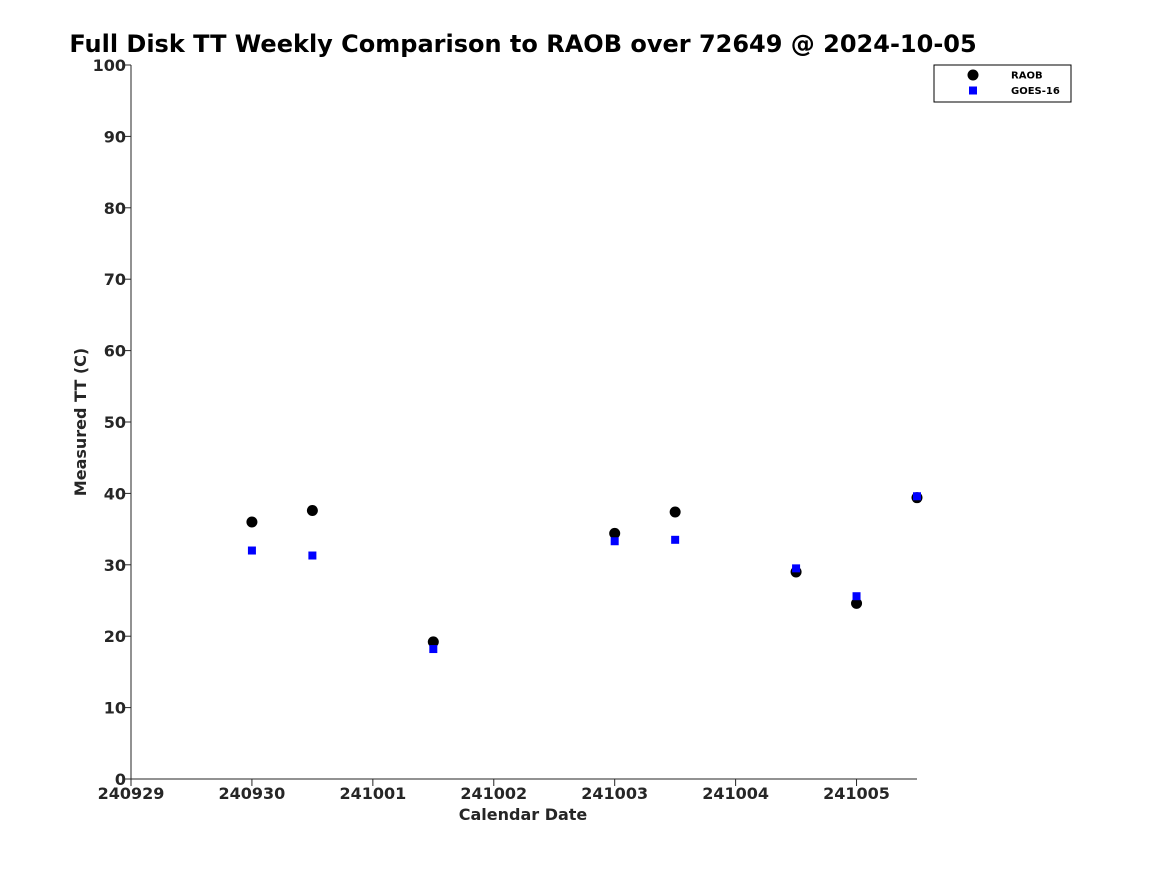 Image resolution: width=1167 pixels, height=875 pixels. What do you see at coordinates (856, 793) in the screenshot?
I see `x-tick-label: 241005` at bounding box center [856, 793].